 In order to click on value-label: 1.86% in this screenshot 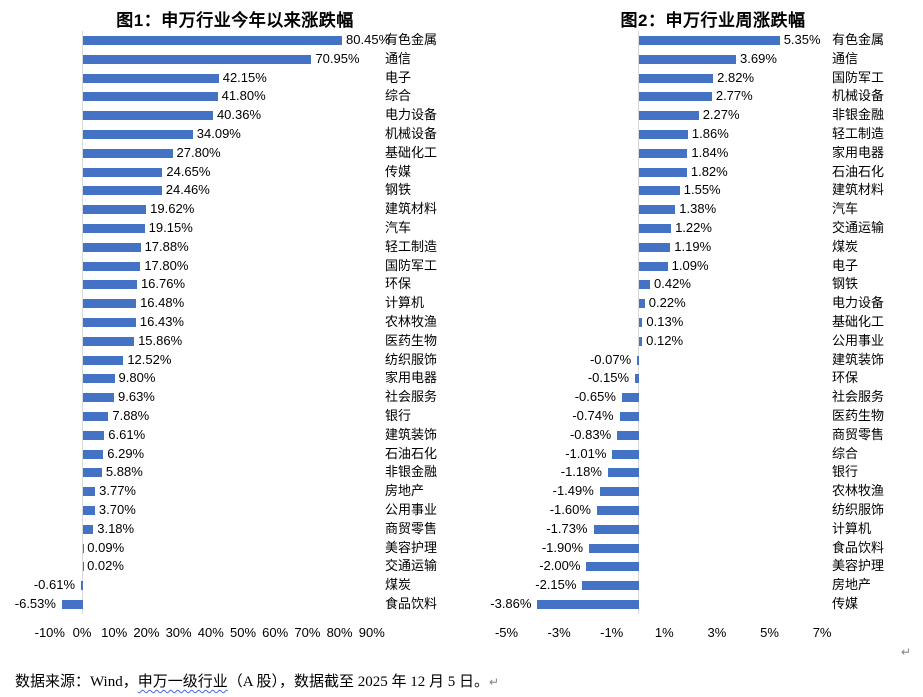, I will do `click(710, 133)`.